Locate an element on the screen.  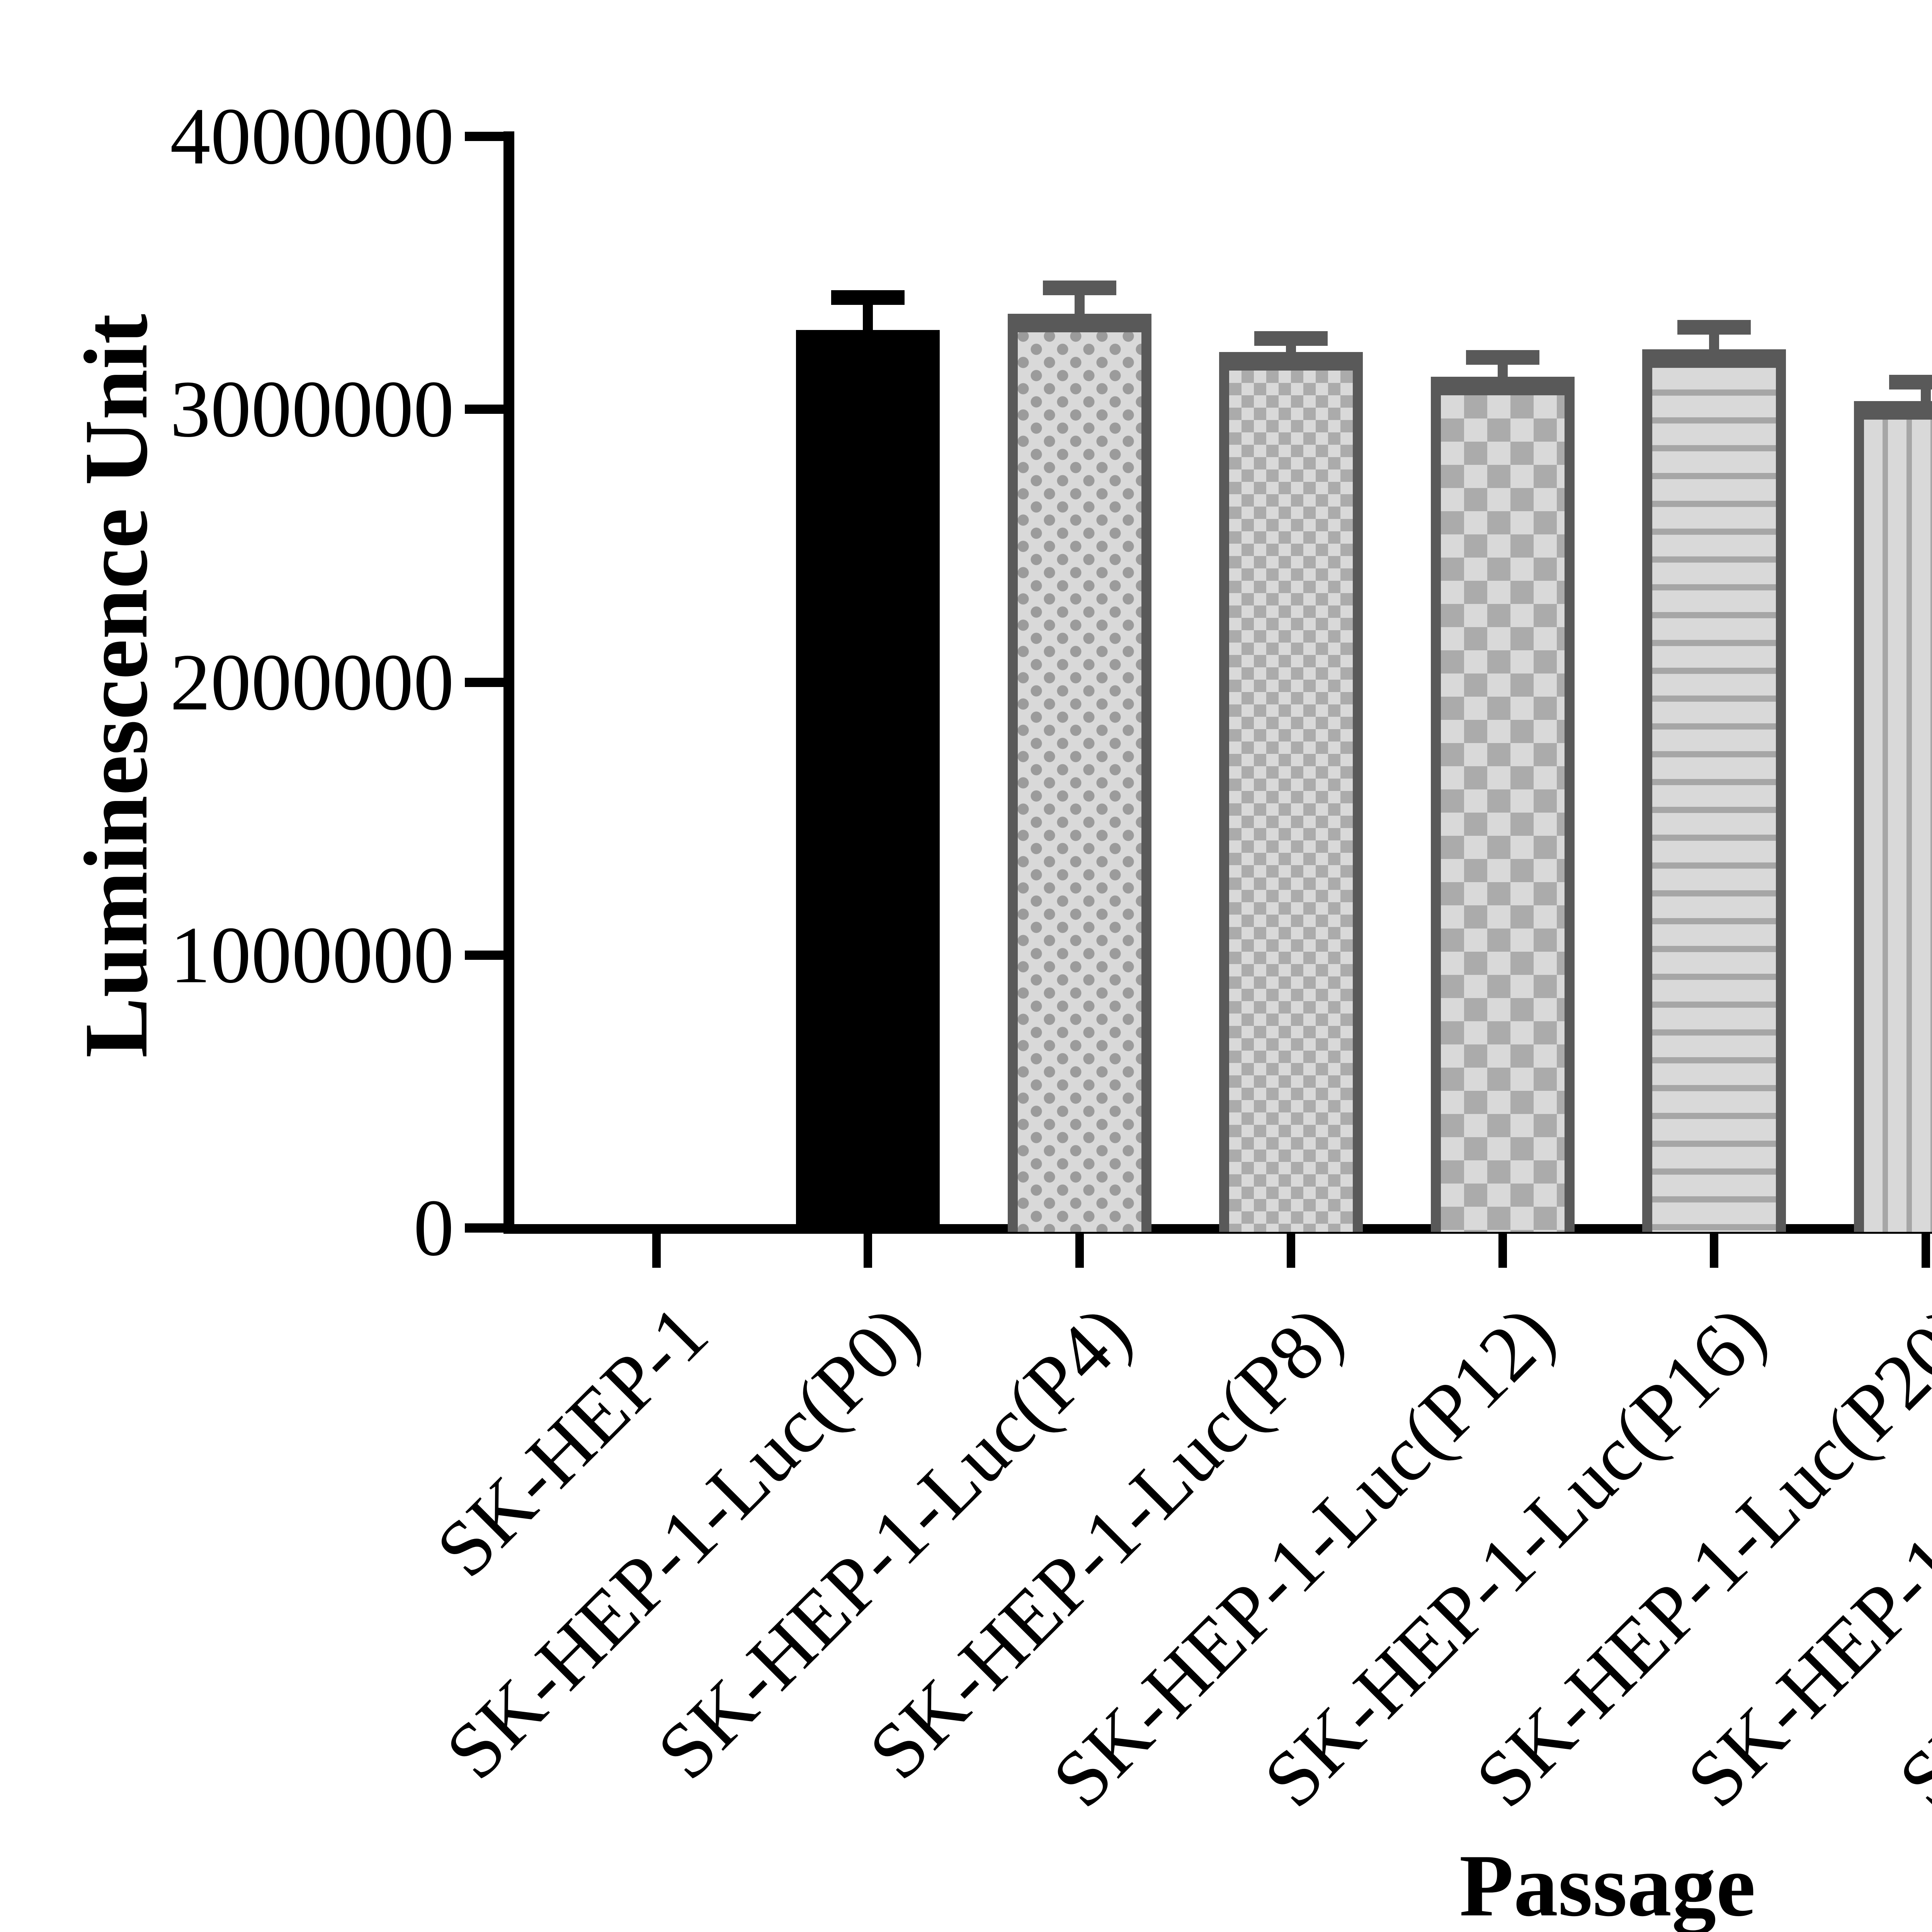
y-tick-label: 3000000 is located at coordinates (312, 409).